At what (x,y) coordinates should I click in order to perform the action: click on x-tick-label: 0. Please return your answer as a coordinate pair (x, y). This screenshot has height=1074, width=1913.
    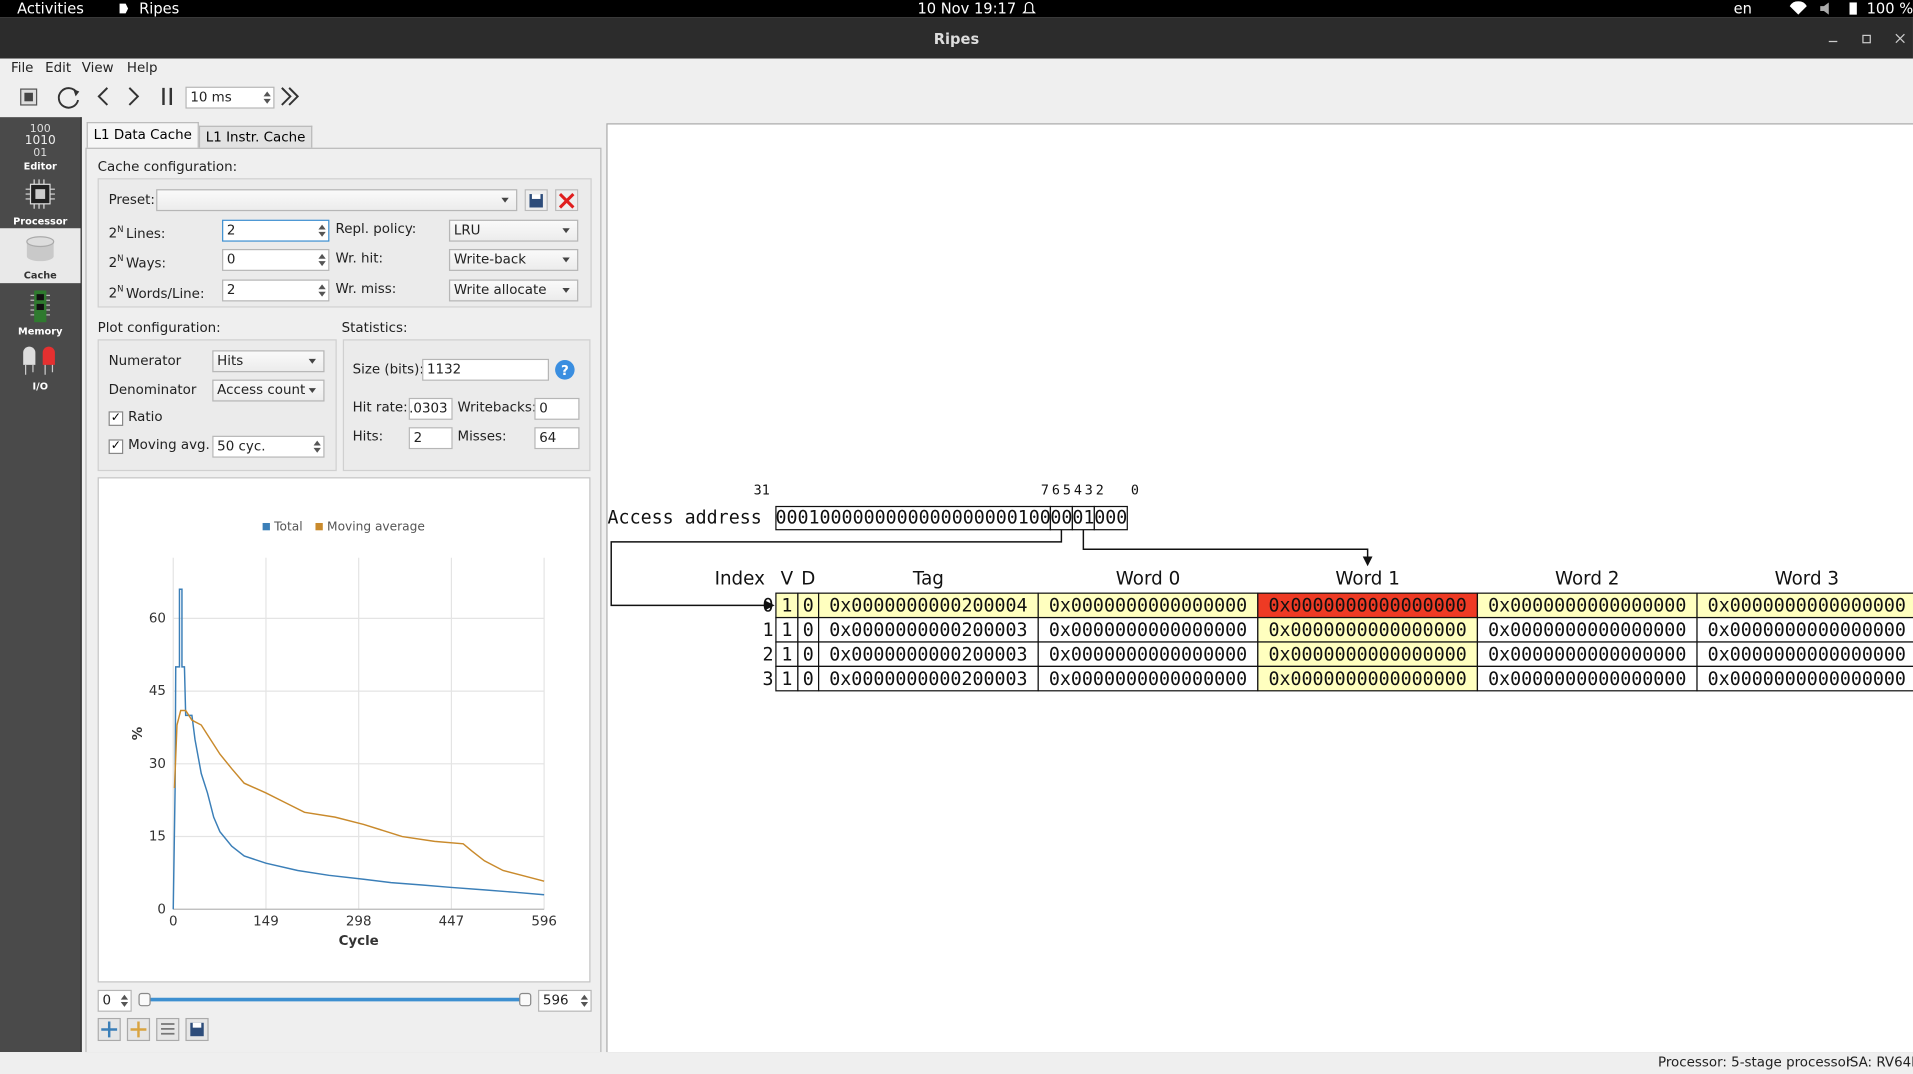
    Looking at the image, I should click on (173, 921).